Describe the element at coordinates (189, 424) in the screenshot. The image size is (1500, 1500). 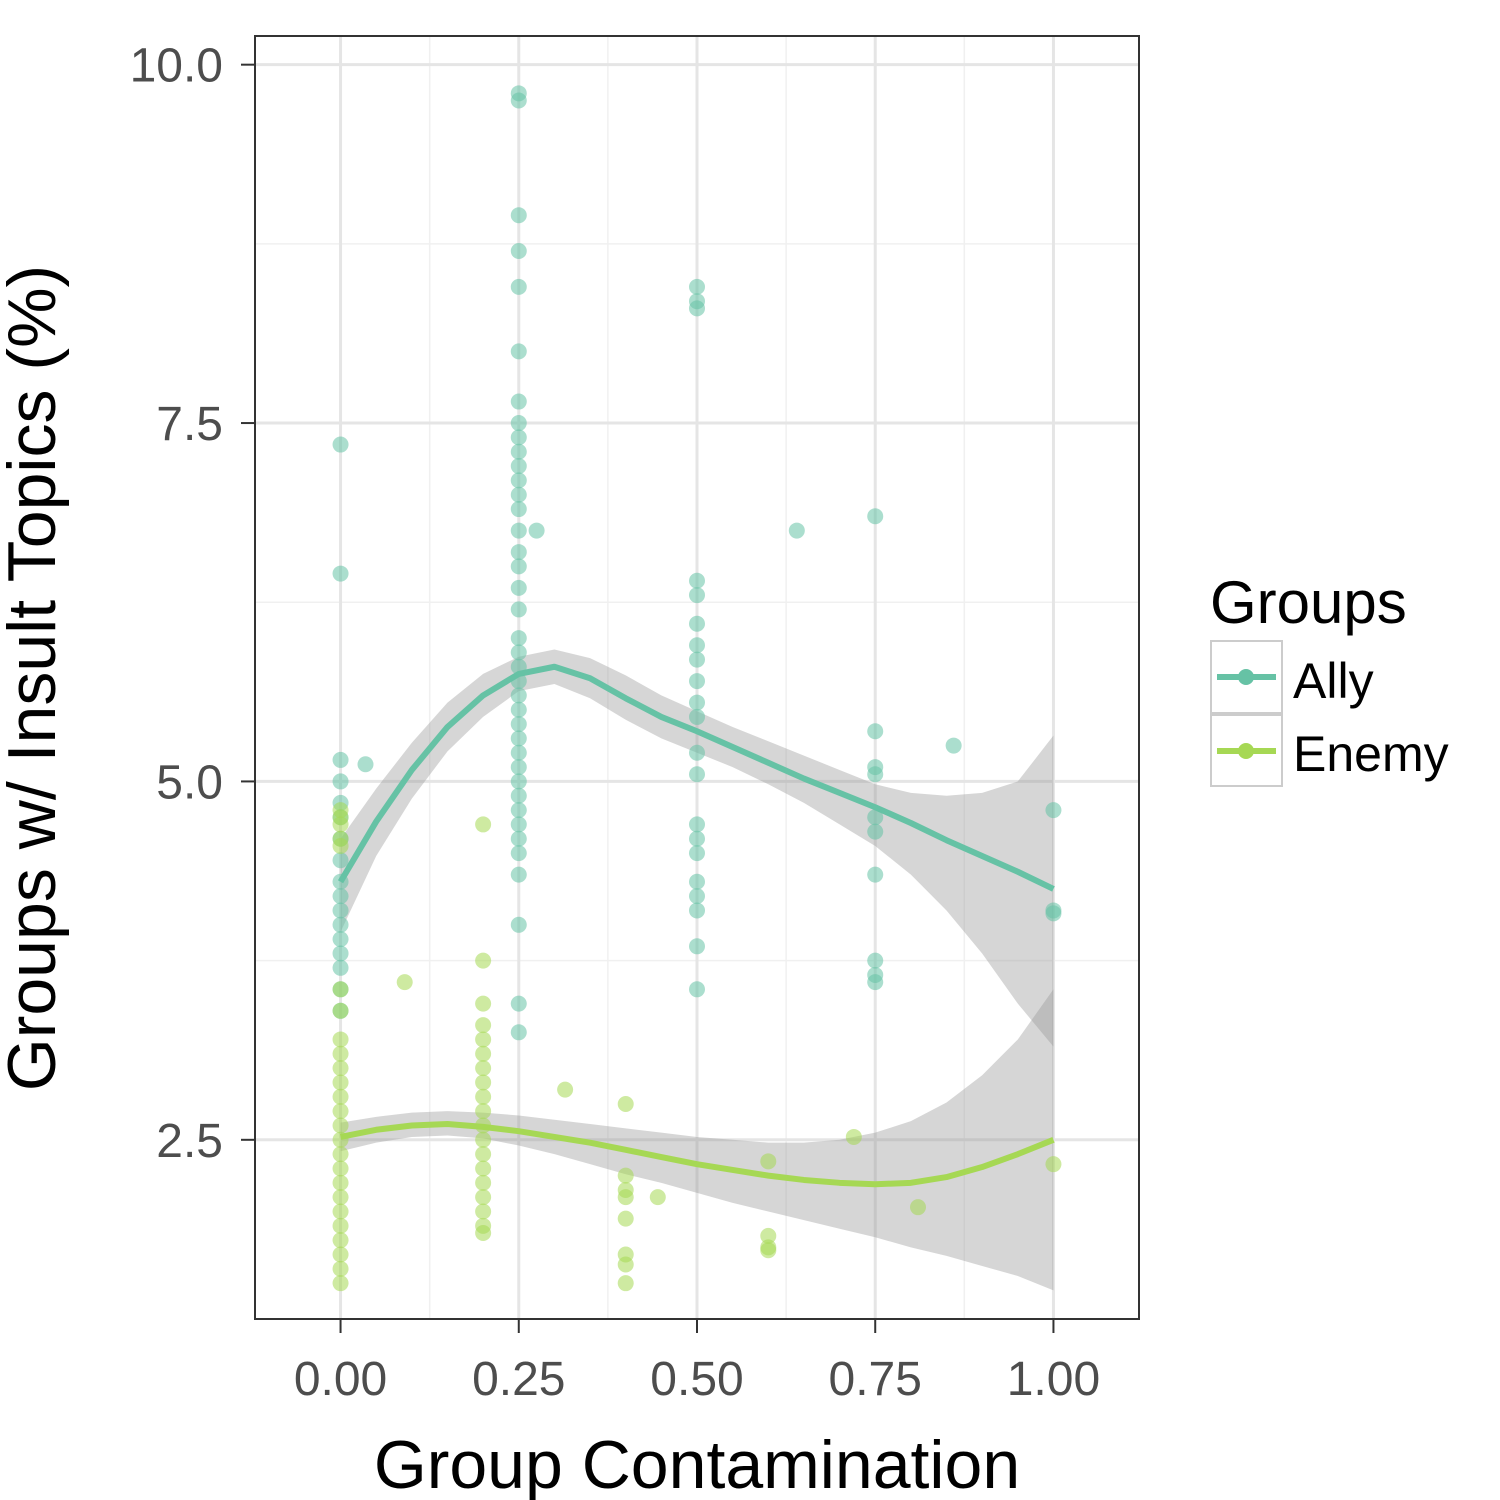
I see `y-tick-label: 7.5` at that location.